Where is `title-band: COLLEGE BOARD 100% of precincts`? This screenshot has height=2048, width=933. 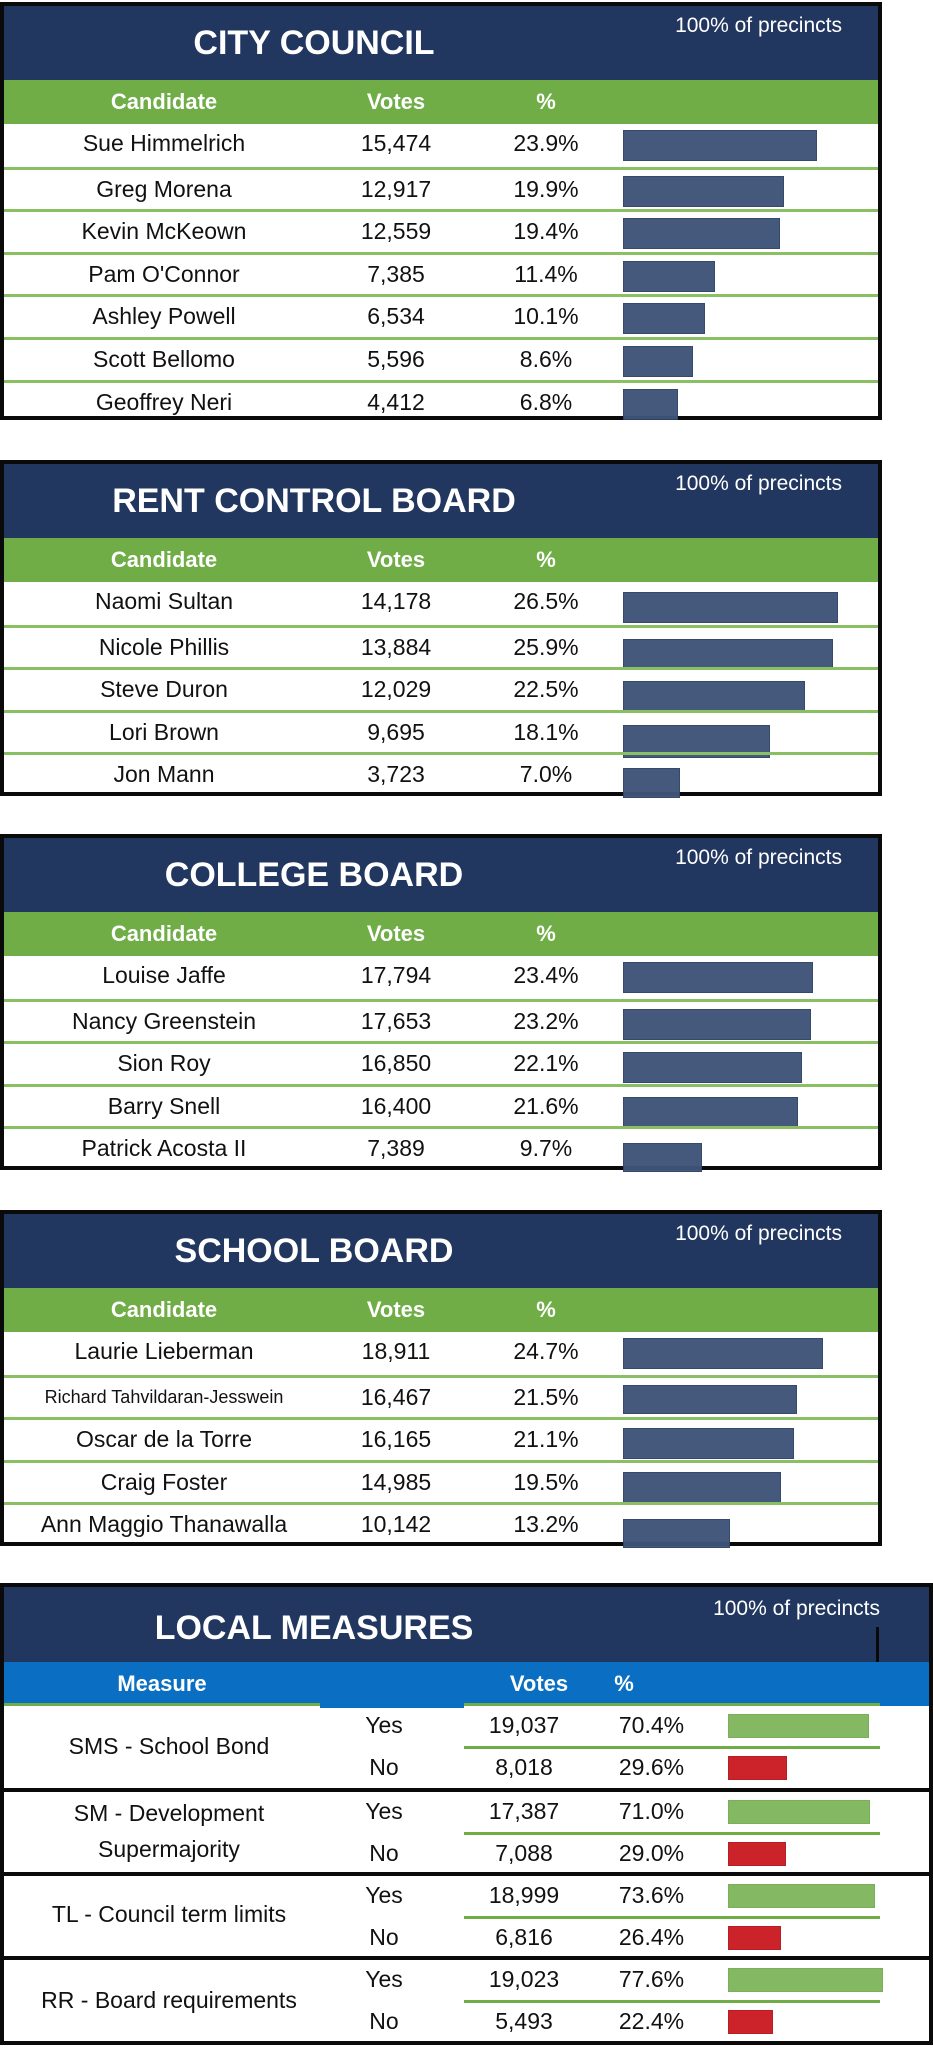
title-band: COLLEGE BOARD 100% of precincts is located at coordinates (441, 875).